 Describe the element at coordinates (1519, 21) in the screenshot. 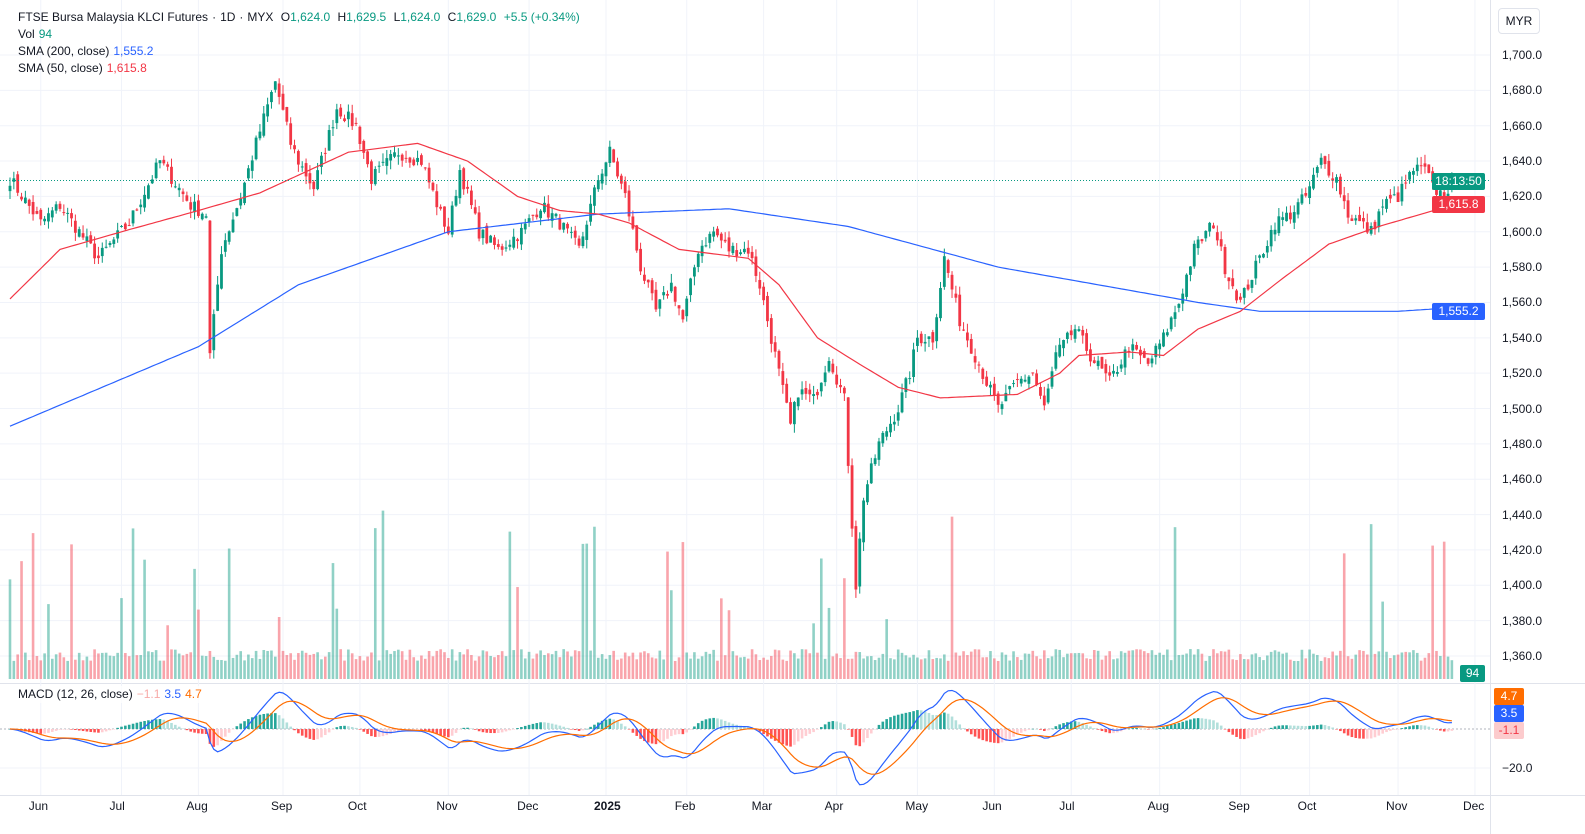

I see `currency-button: MYR` at that location.